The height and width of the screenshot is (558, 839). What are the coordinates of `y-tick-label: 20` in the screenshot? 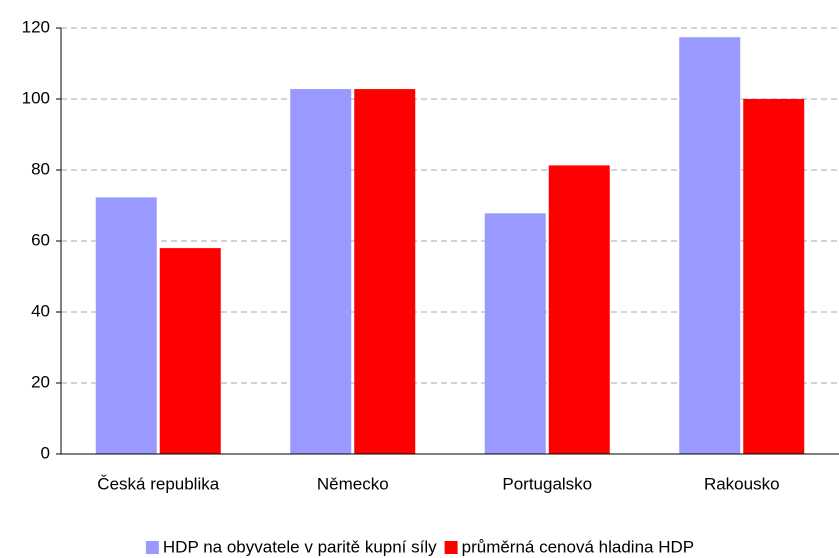 It's located at (40, 381).